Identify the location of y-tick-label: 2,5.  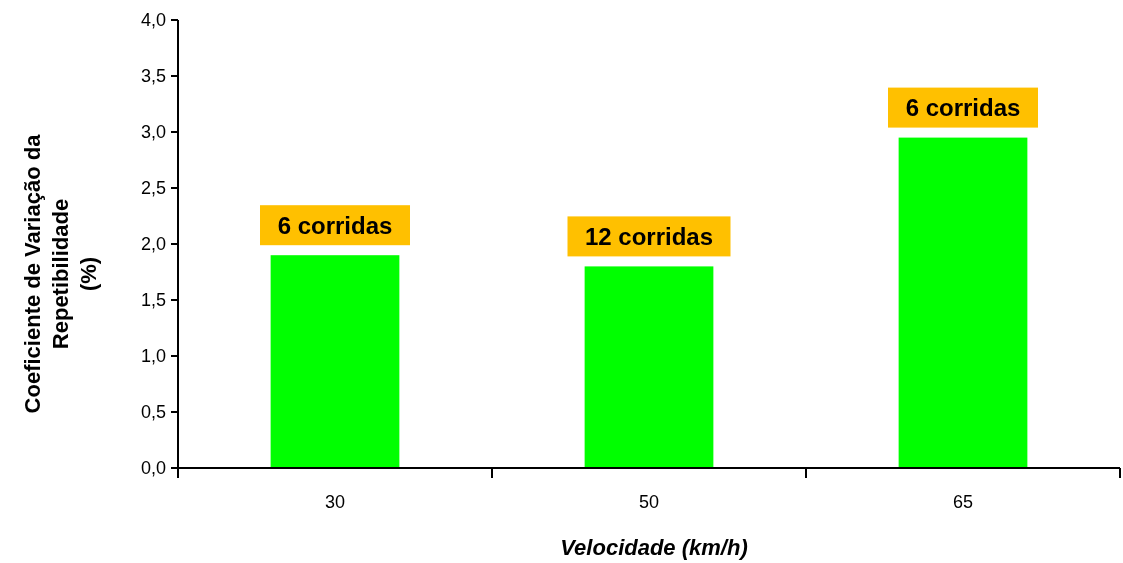
(153, 188).